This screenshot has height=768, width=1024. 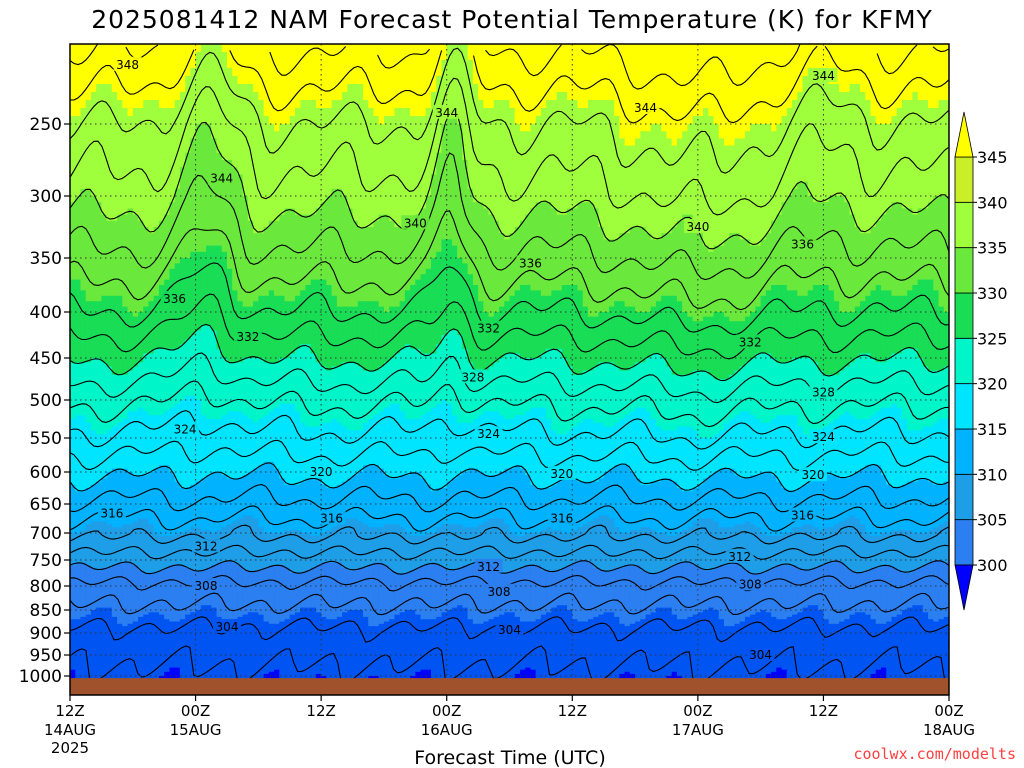 I want to click on contour-label: 328, so click(x=472, y=376).